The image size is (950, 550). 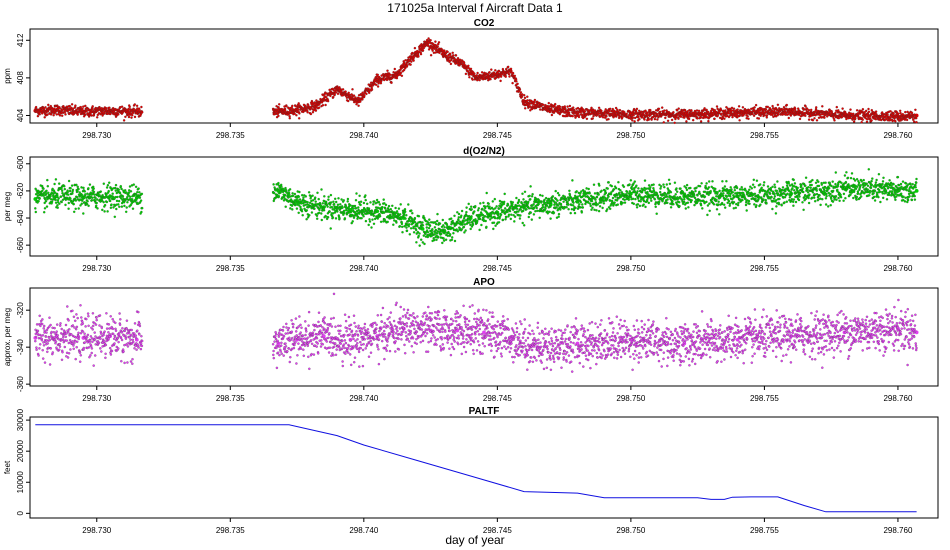 What do you see at coordinates (20, 78) in the screenshot?
I see `y-tick-label: 408` at bounding box center [20, 78].